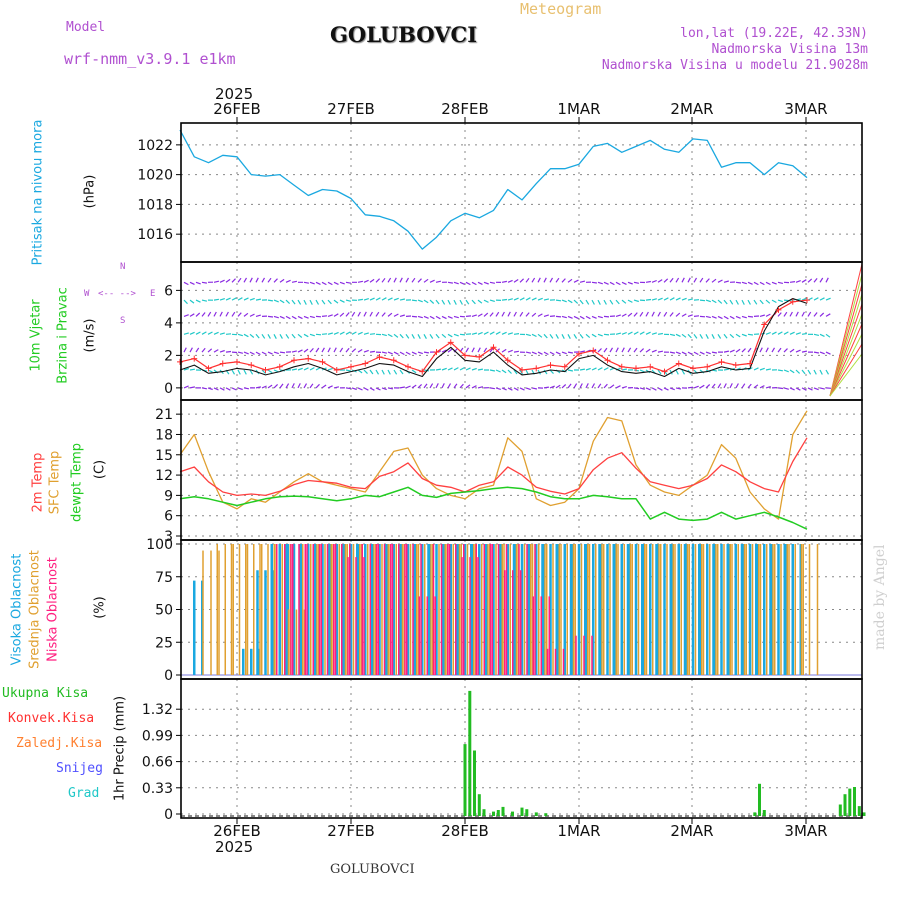 Image resolution: width=900 pixels, height=900 pixels. What do you see at coordinates (805, 109) in the screenshot?
I see `day-label-top-5: 3MAR` at bounding box center [805, 109].